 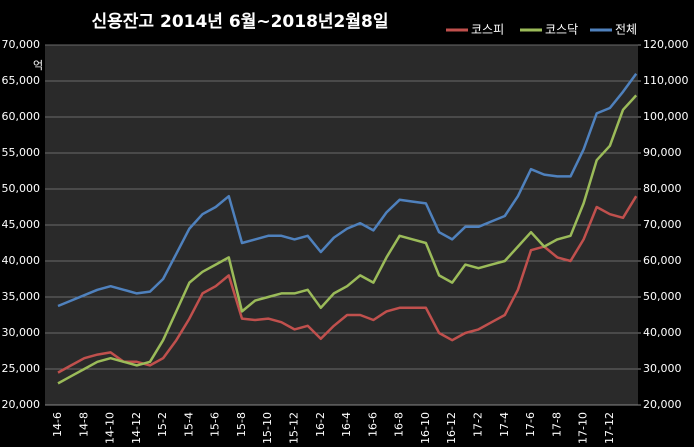 What do you see at coordinates (110, 428) in the screenshot?
I see `x-tick-label: 14-10` at bounding box center [110, 428].